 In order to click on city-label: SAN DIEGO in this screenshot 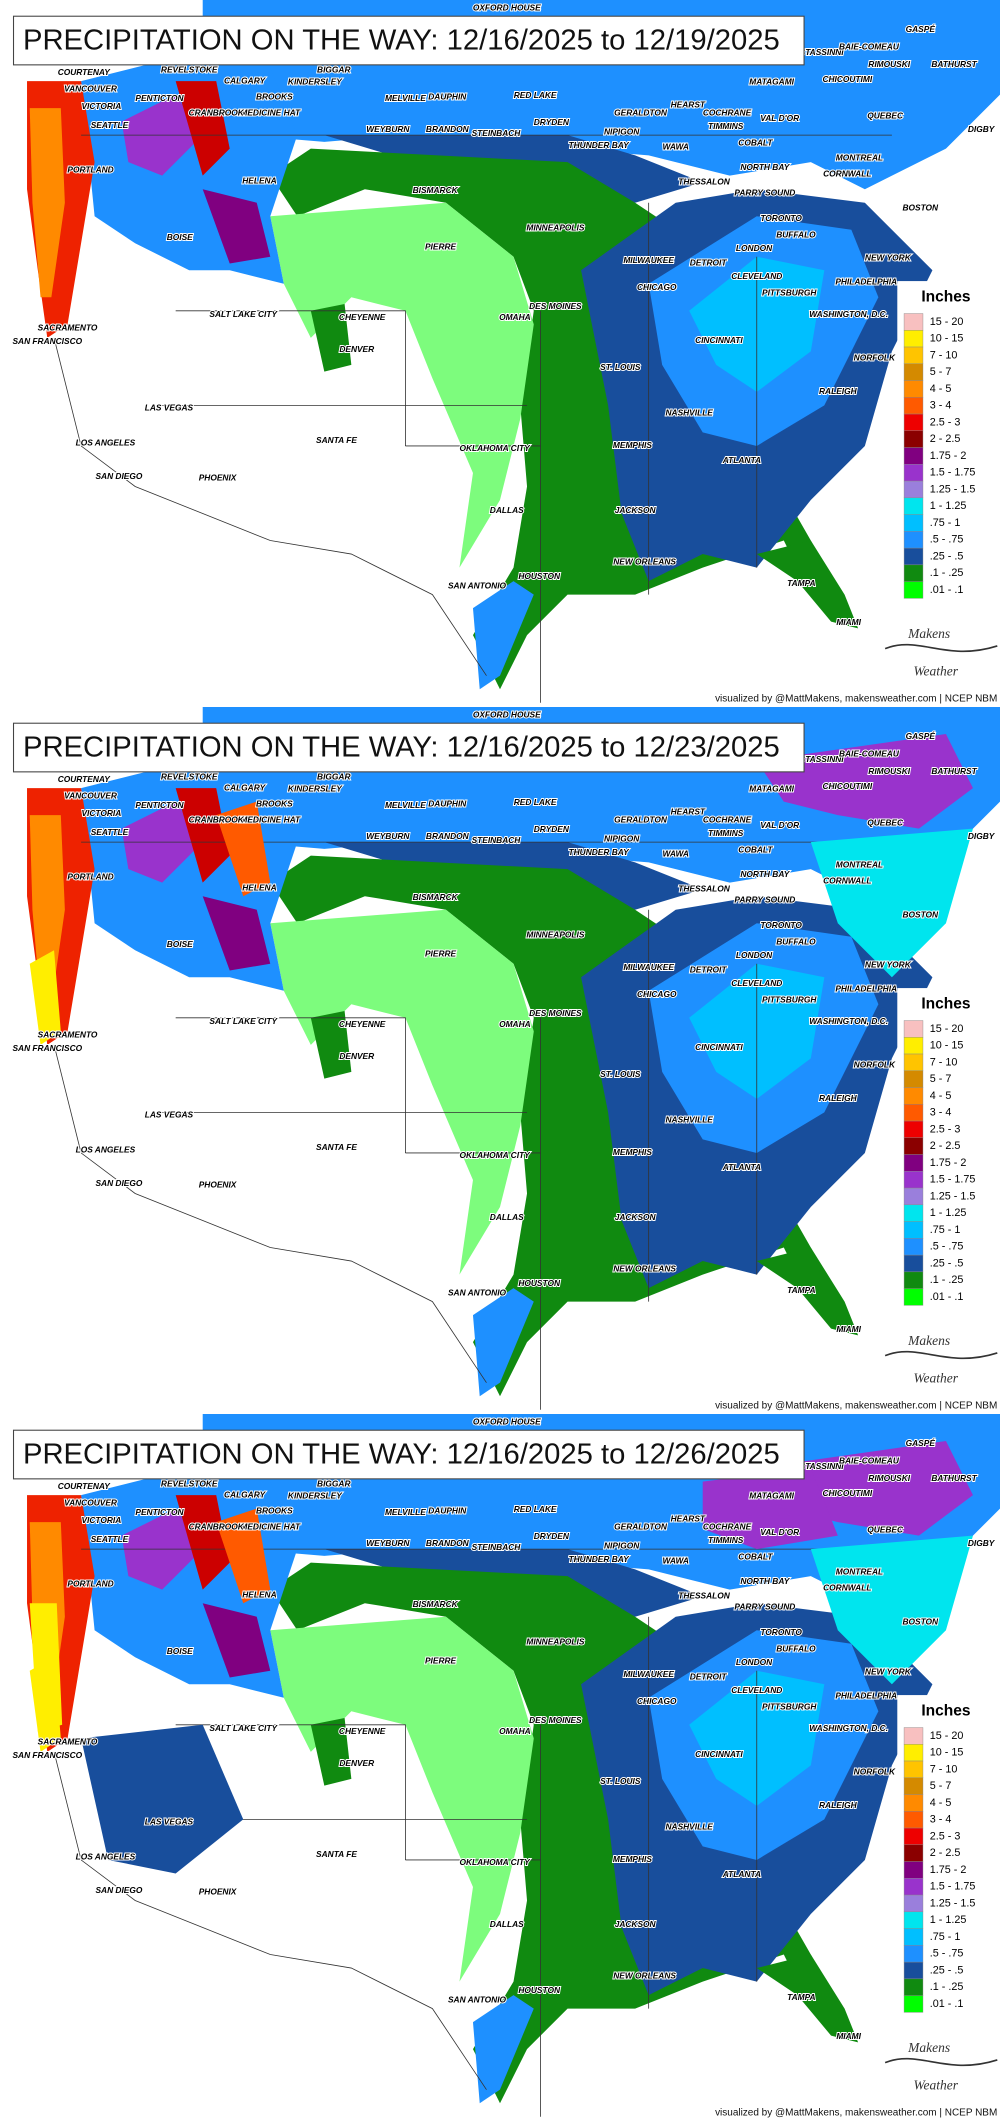, I will do `click(118, 476)`.